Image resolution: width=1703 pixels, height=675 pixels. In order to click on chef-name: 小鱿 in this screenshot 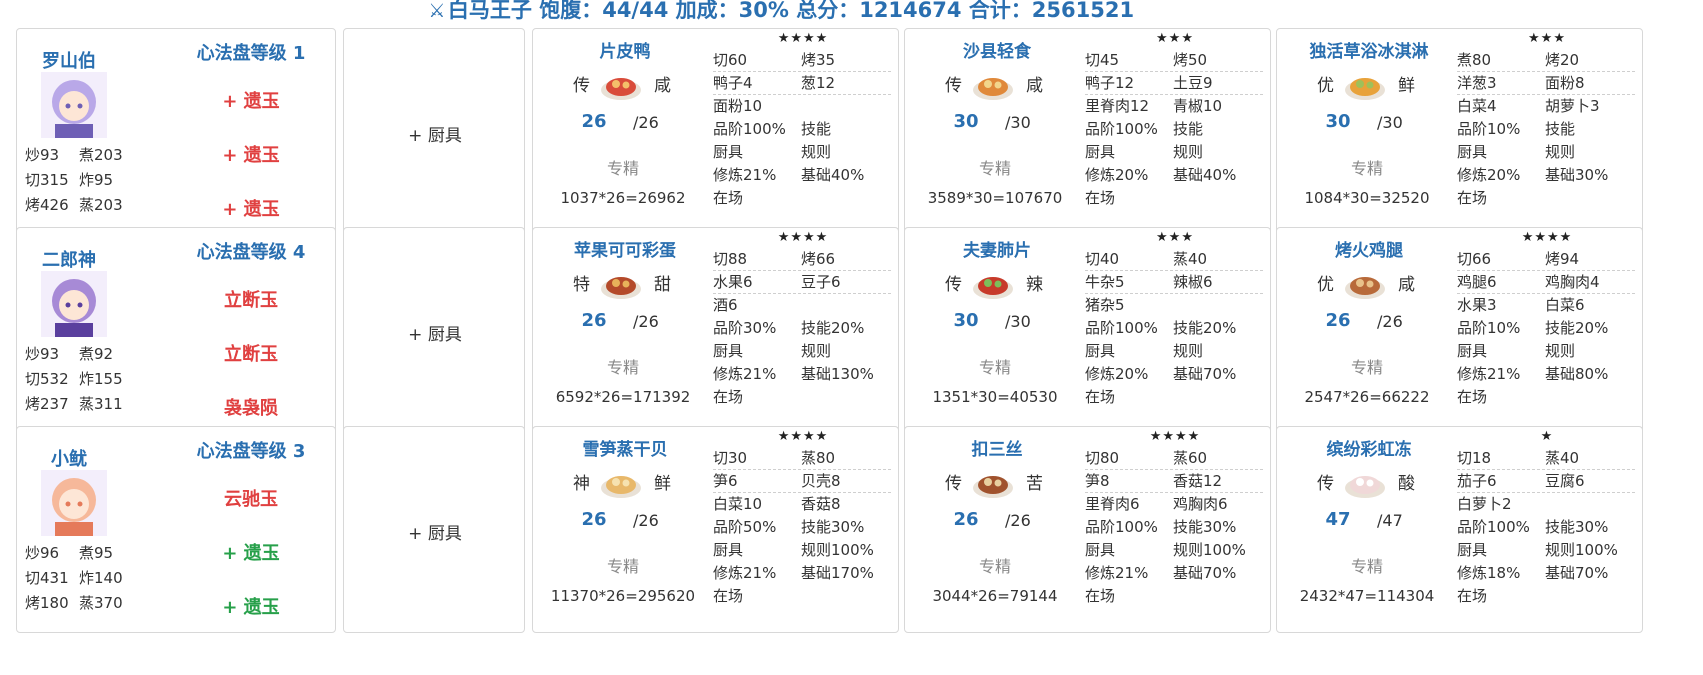, I will do `click(69, 459)`.